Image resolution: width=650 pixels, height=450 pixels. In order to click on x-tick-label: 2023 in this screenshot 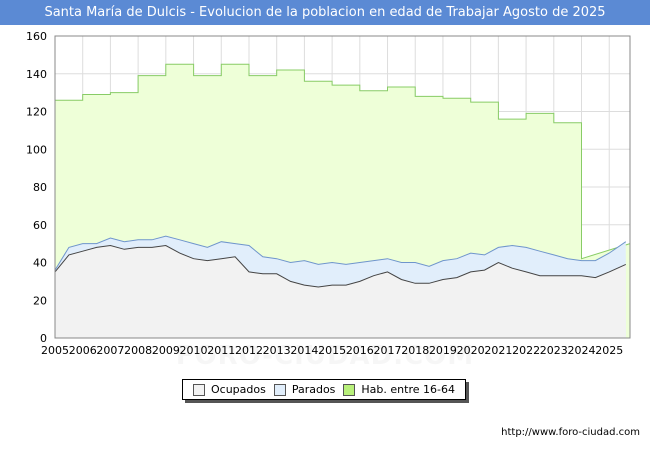, I will do `click(554, 350)`.